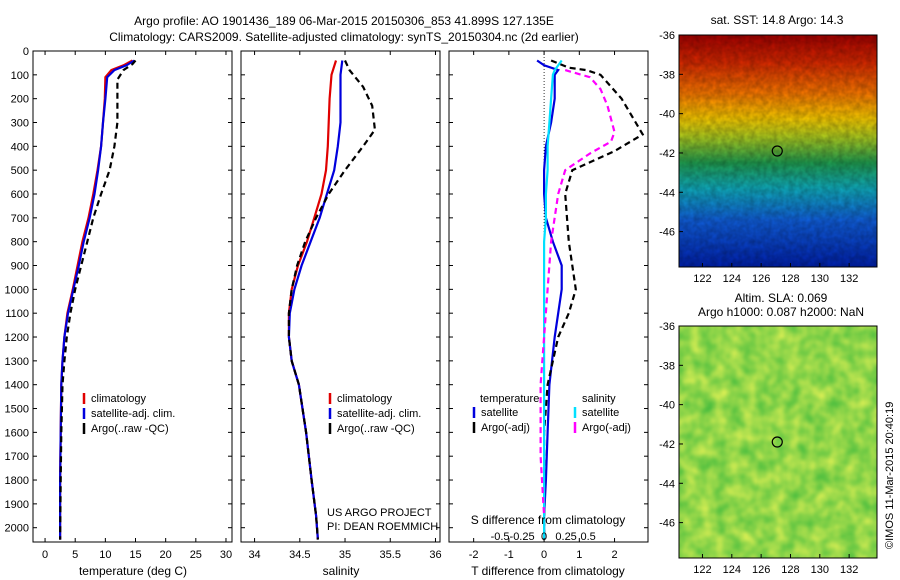  What do you see at coordinates (20, 147) in the screenshot?
I see `y-tick-label: 400` at bounding box center [20, 147].